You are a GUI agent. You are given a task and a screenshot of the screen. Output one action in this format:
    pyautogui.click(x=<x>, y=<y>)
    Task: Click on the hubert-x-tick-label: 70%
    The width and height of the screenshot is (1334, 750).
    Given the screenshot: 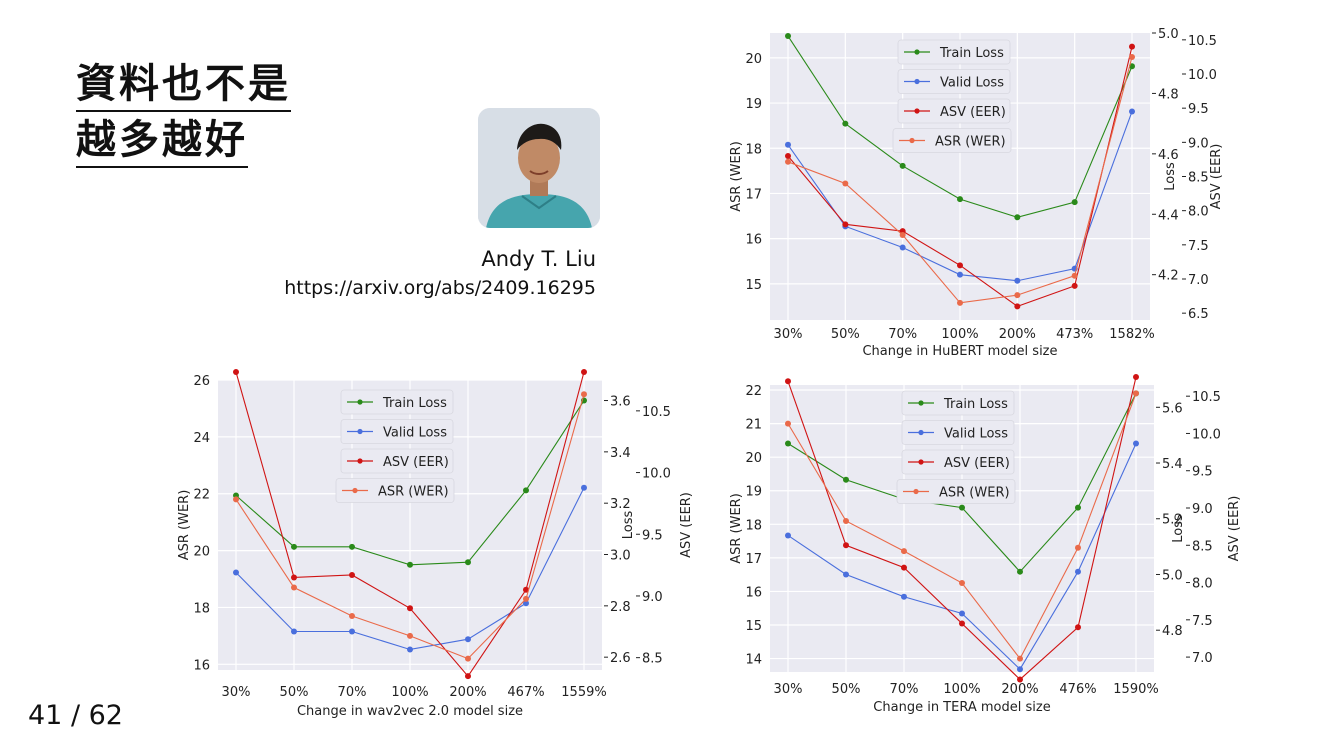 What is the action you would take?
    pyautogui.click(x=902, y=334)
    